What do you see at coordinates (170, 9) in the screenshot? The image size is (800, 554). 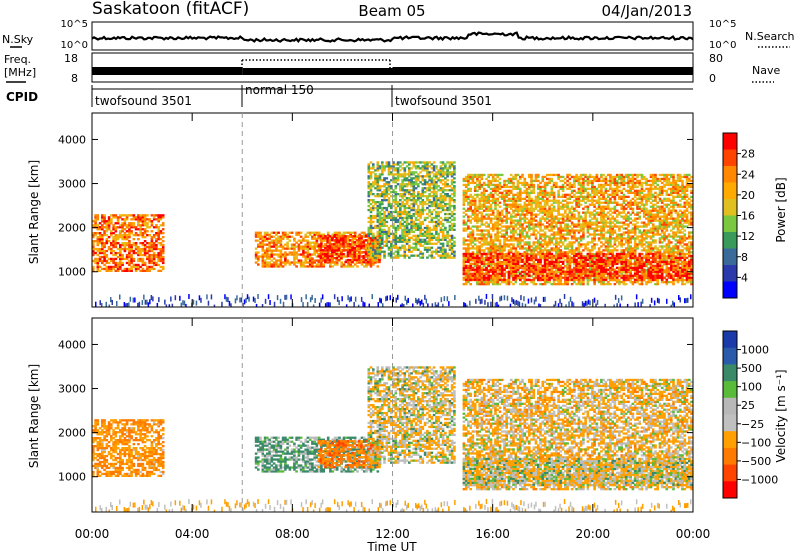 I see `station-title: Saskatoon (fitACF)` at bounding box center [170, 9].